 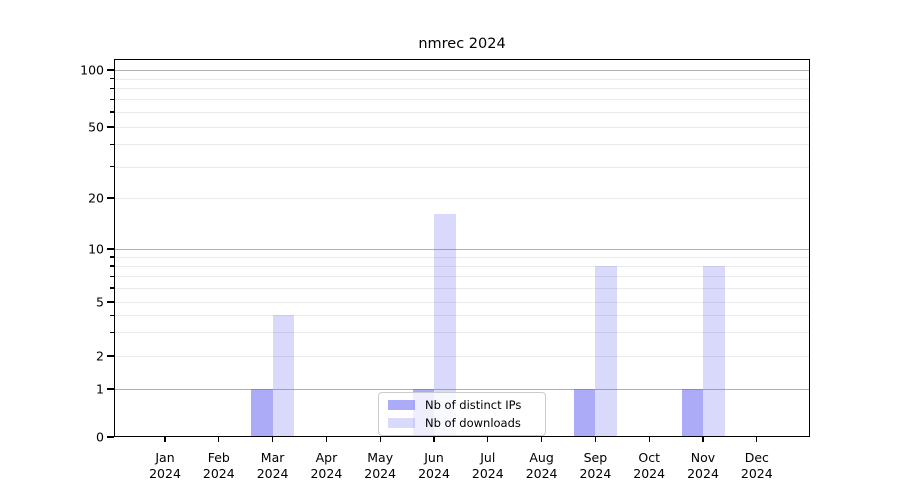 What do you see at coordinates (542, 439) in the screenshot?
I see `x-tick-aug` at bounding box center [542, 439].